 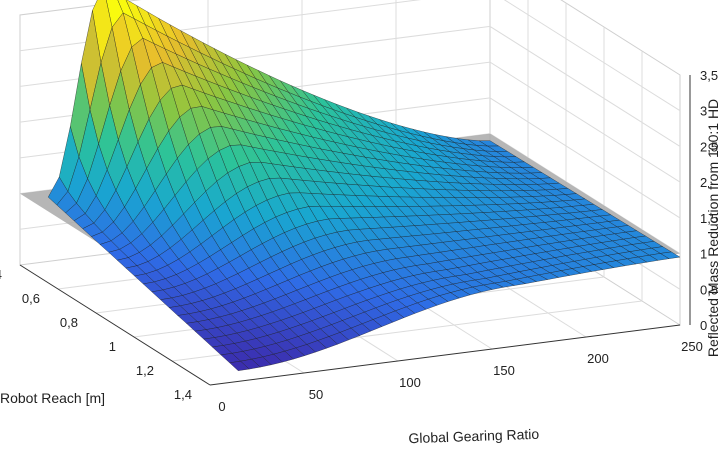 What do you see at coordinates (1, 274) in the screenshot?
I see `y-tick-label: 0,4` at bounding box center [1, 274].